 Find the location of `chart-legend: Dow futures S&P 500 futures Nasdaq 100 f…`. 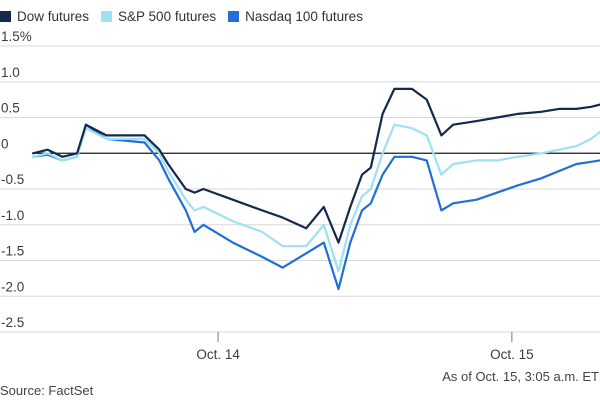

chart-legend: Dow futures S&P 500 futures Nasdaq 100 f… is located at coordinates (187, 16).